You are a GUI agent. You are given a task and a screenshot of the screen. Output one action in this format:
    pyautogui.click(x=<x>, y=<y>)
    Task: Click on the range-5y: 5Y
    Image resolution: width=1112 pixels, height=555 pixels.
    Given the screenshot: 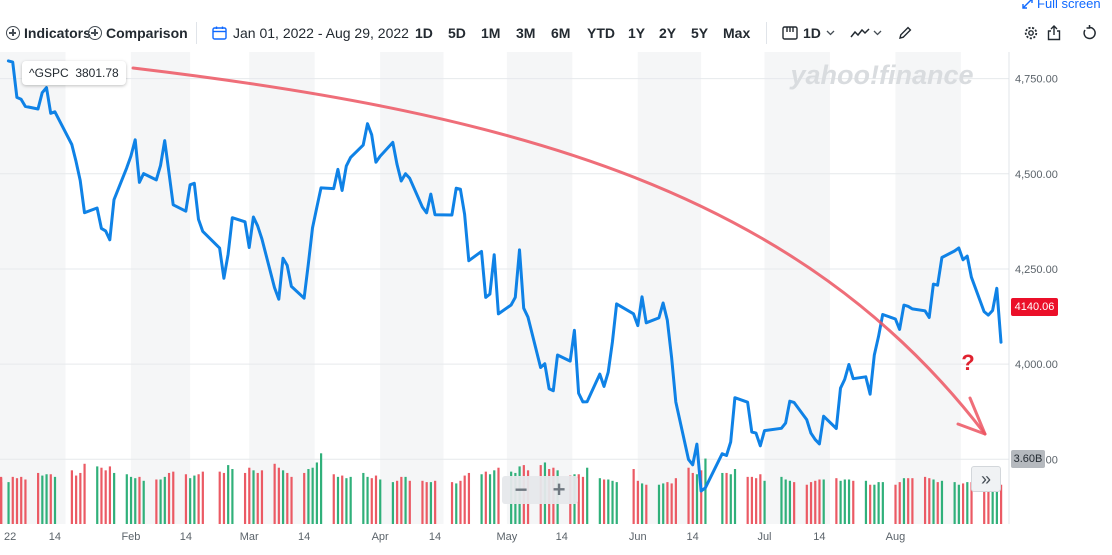 What is the action you would take?
    pyautogui.click(x=700, y=33)
    